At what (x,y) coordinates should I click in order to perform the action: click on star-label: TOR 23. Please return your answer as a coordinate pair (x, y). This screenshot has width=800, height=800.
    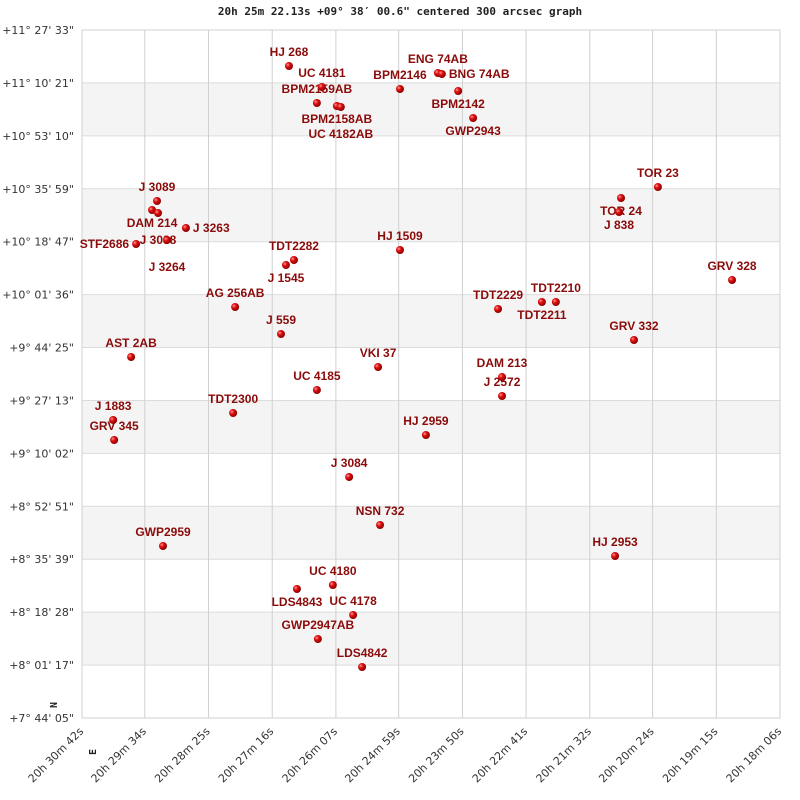
    Looking at the image, I should click on (658, 173).